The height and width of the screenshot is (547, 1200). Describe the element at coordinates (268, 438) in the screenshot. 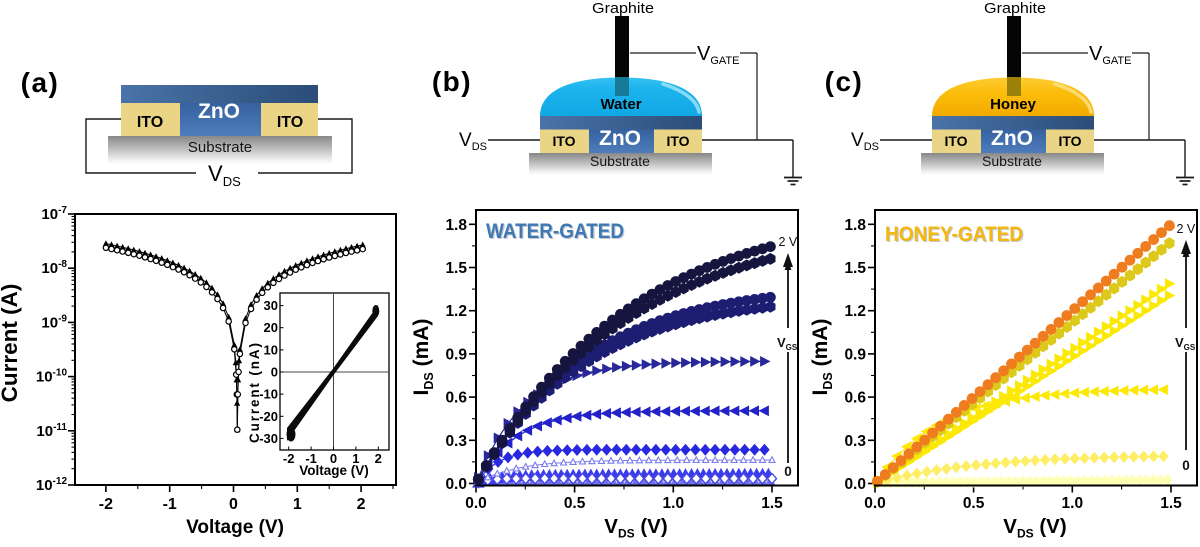

I see `svg-text: -30` at that location.